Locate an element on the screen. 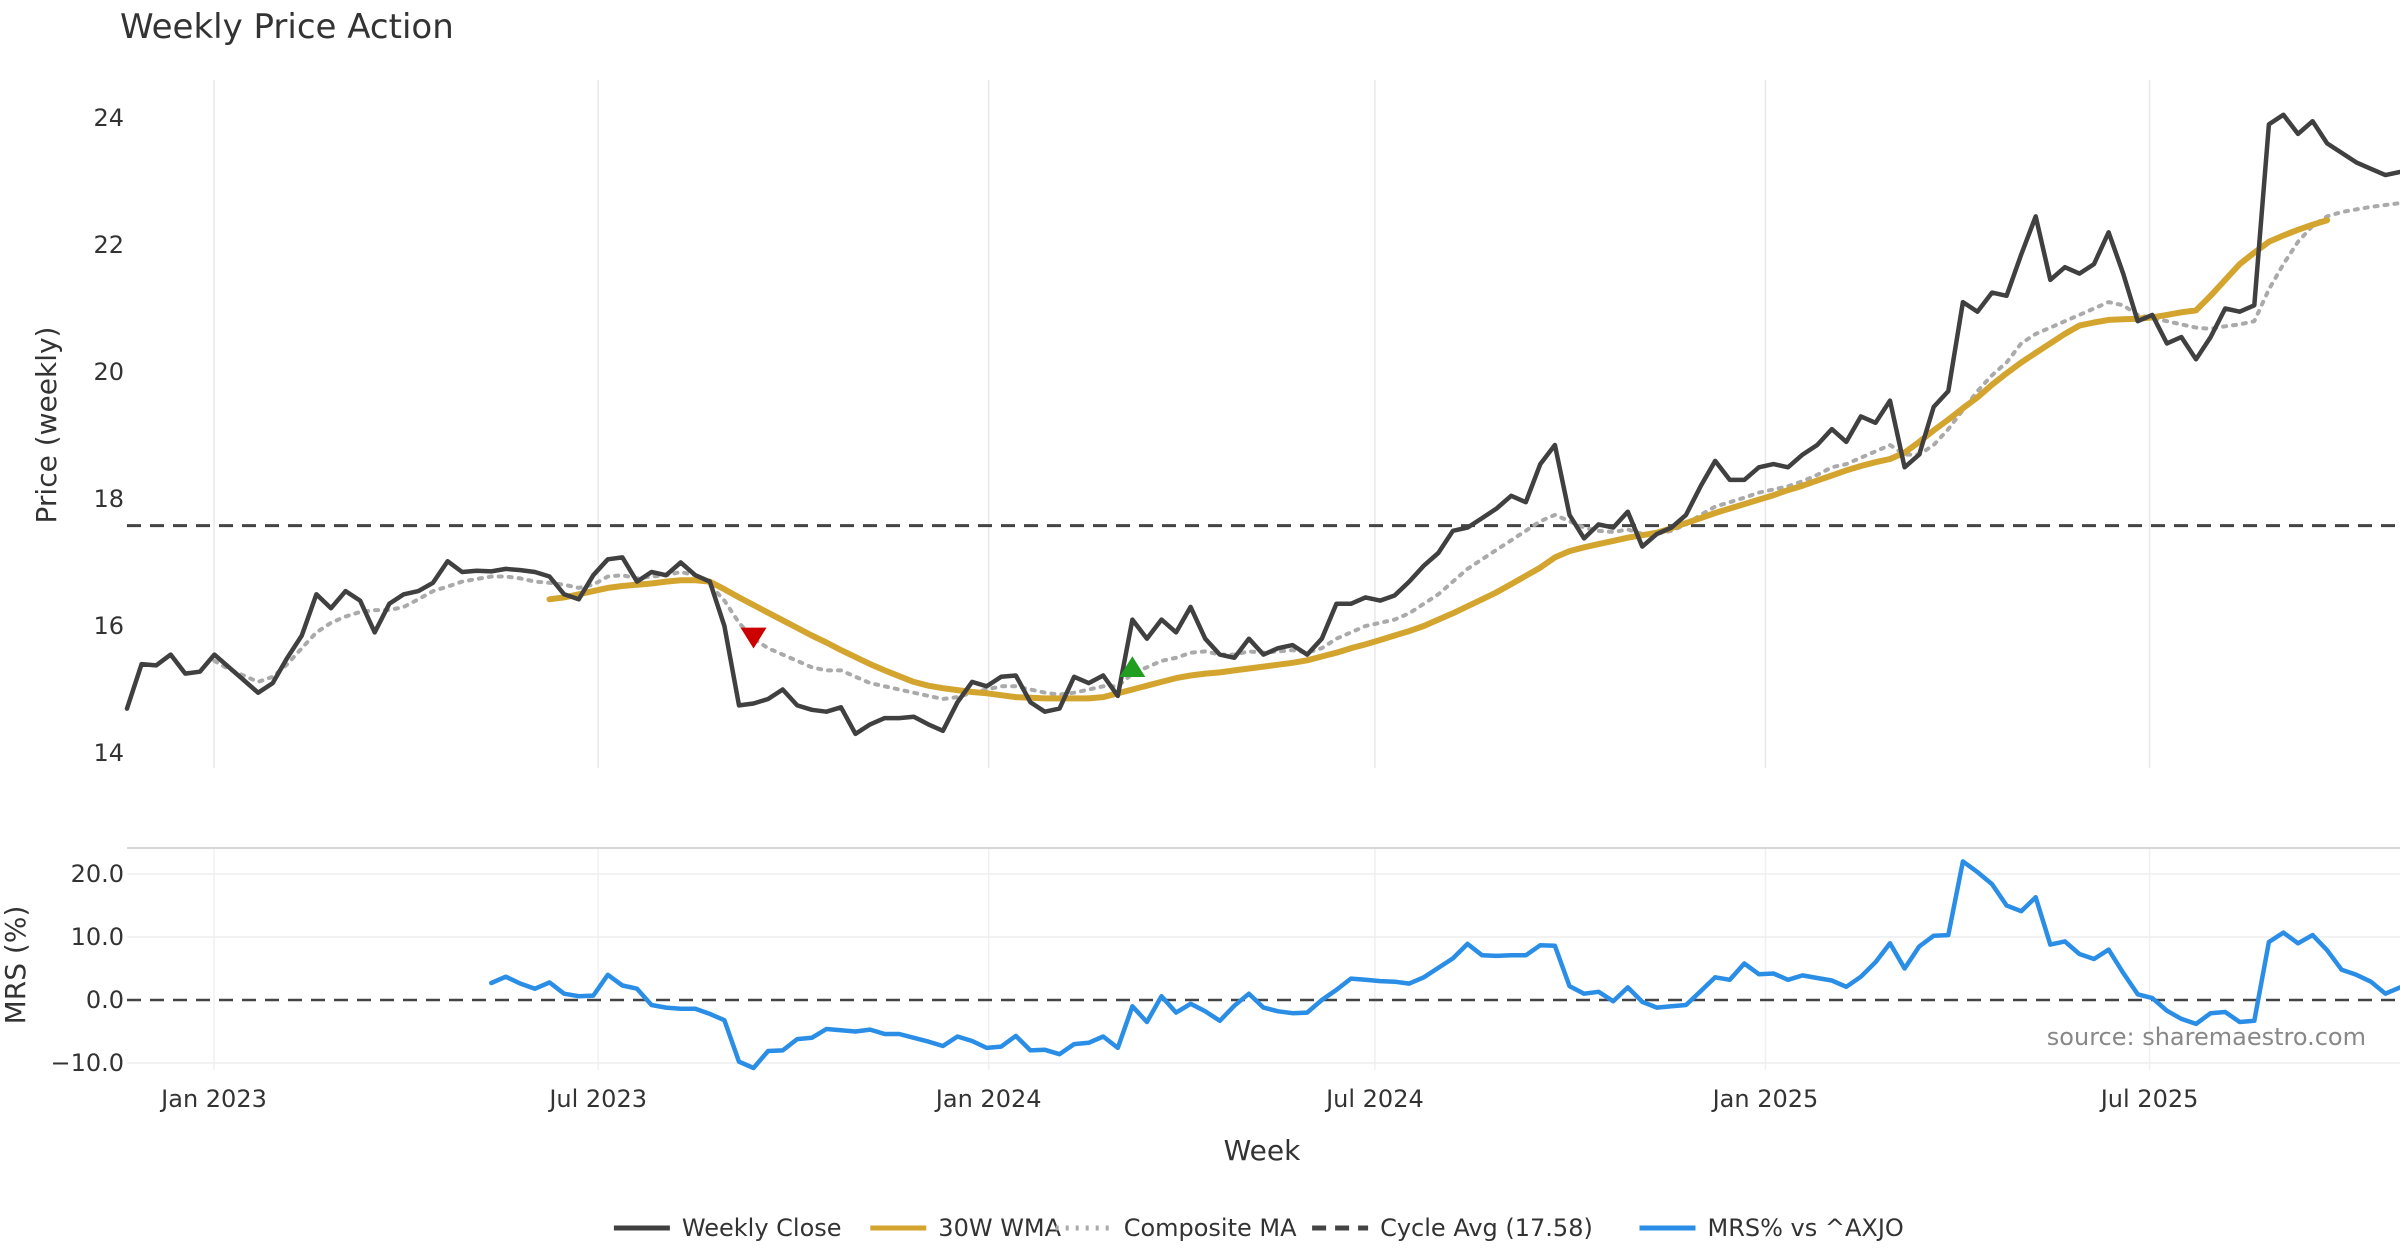 This screenshot has height=1260, width=2400. mrs-axis-title: MRS (%) is located at coordinates (16, 965).